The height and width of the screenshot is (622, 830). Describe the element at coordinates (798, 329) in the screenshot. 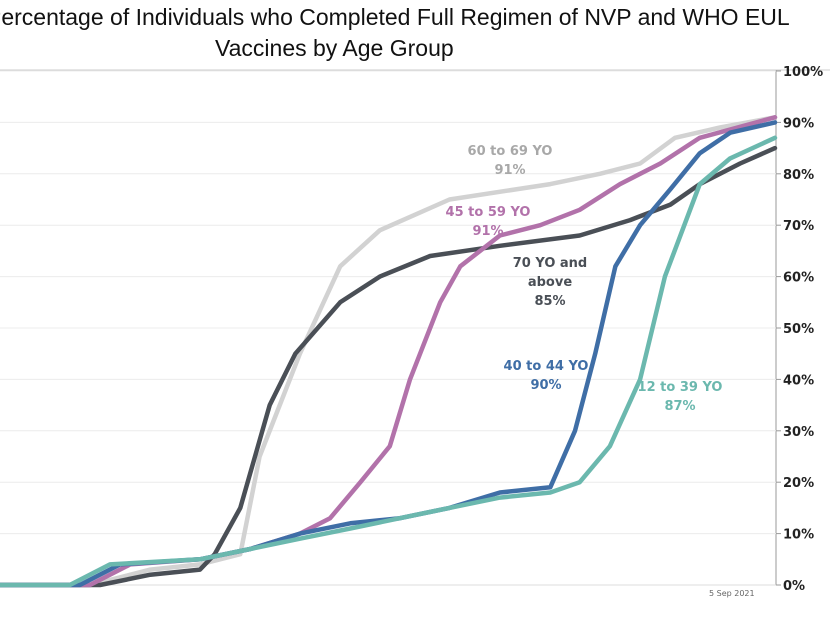

I see `y-tick-label: 50%` at that location.